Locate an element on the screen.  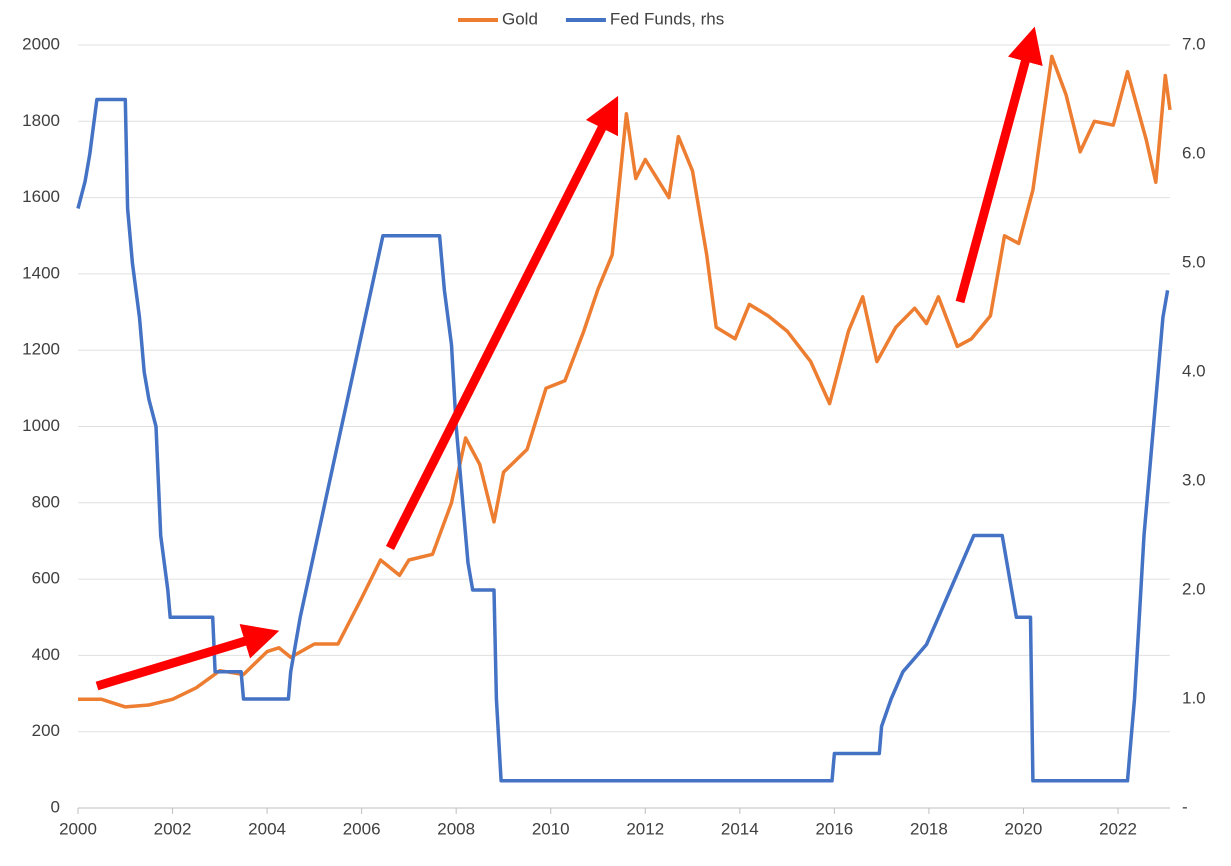
y-tick-label: 200 is located at coordinates (46, 730).